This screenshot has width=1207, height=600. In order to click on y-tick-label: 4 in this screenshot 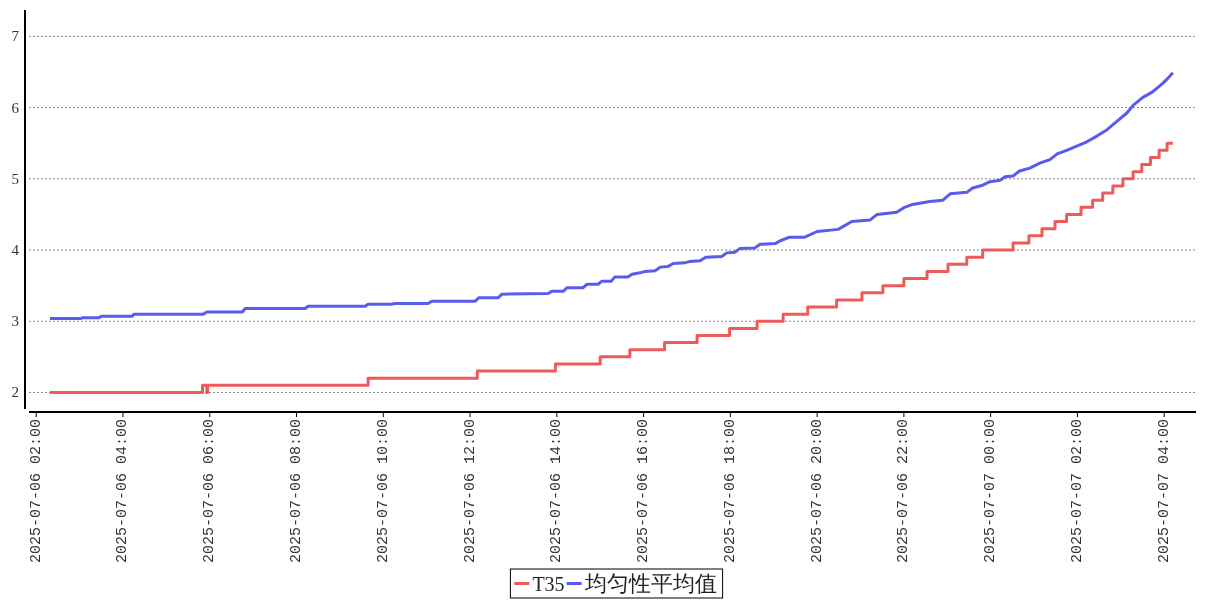, I will do `click(15, 250)`.